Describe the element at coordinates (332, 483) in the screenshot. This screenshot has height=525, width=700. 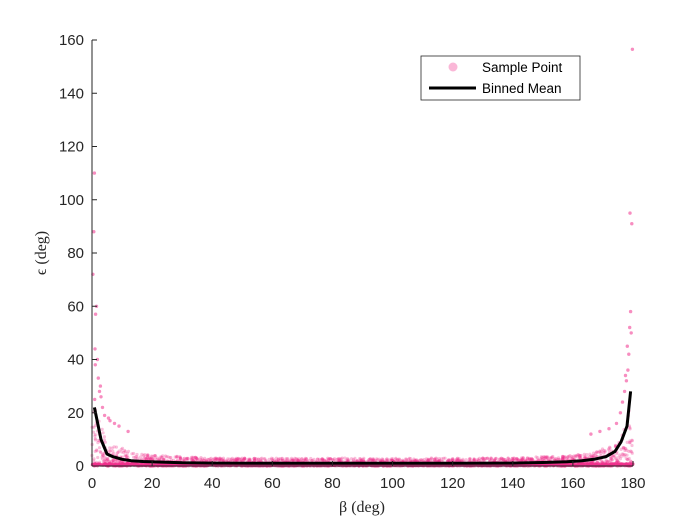
I see `x-tick-label: 80` at that location.